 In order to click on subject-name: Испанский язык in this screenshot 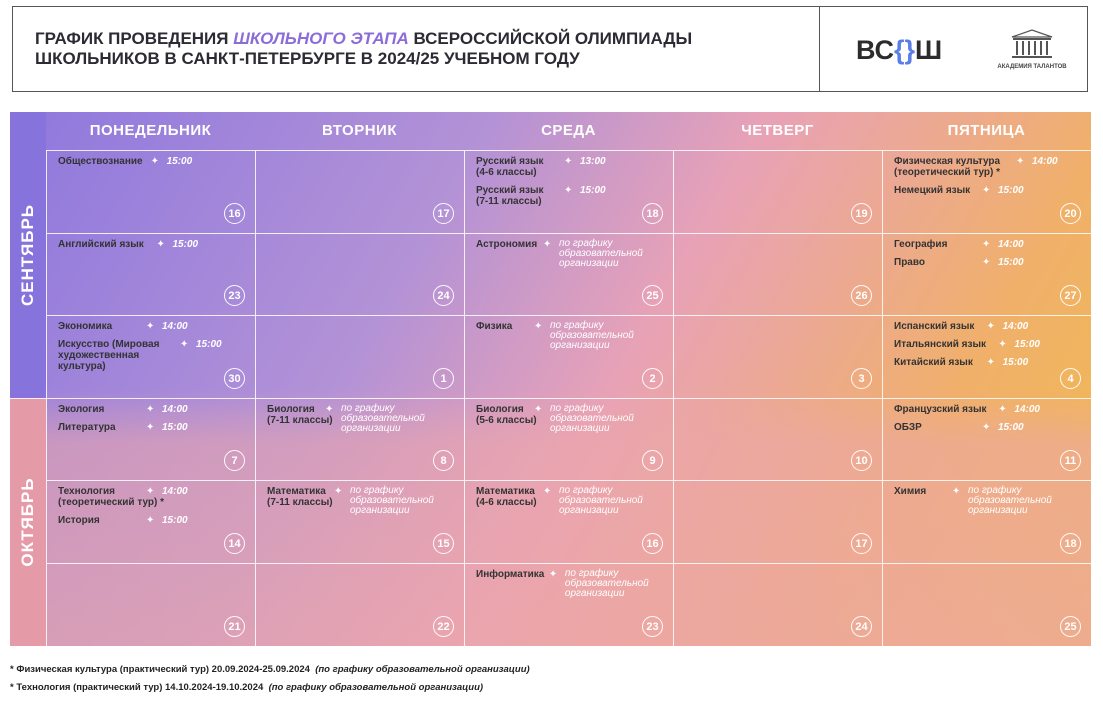, I will do `click(934, 327)`.